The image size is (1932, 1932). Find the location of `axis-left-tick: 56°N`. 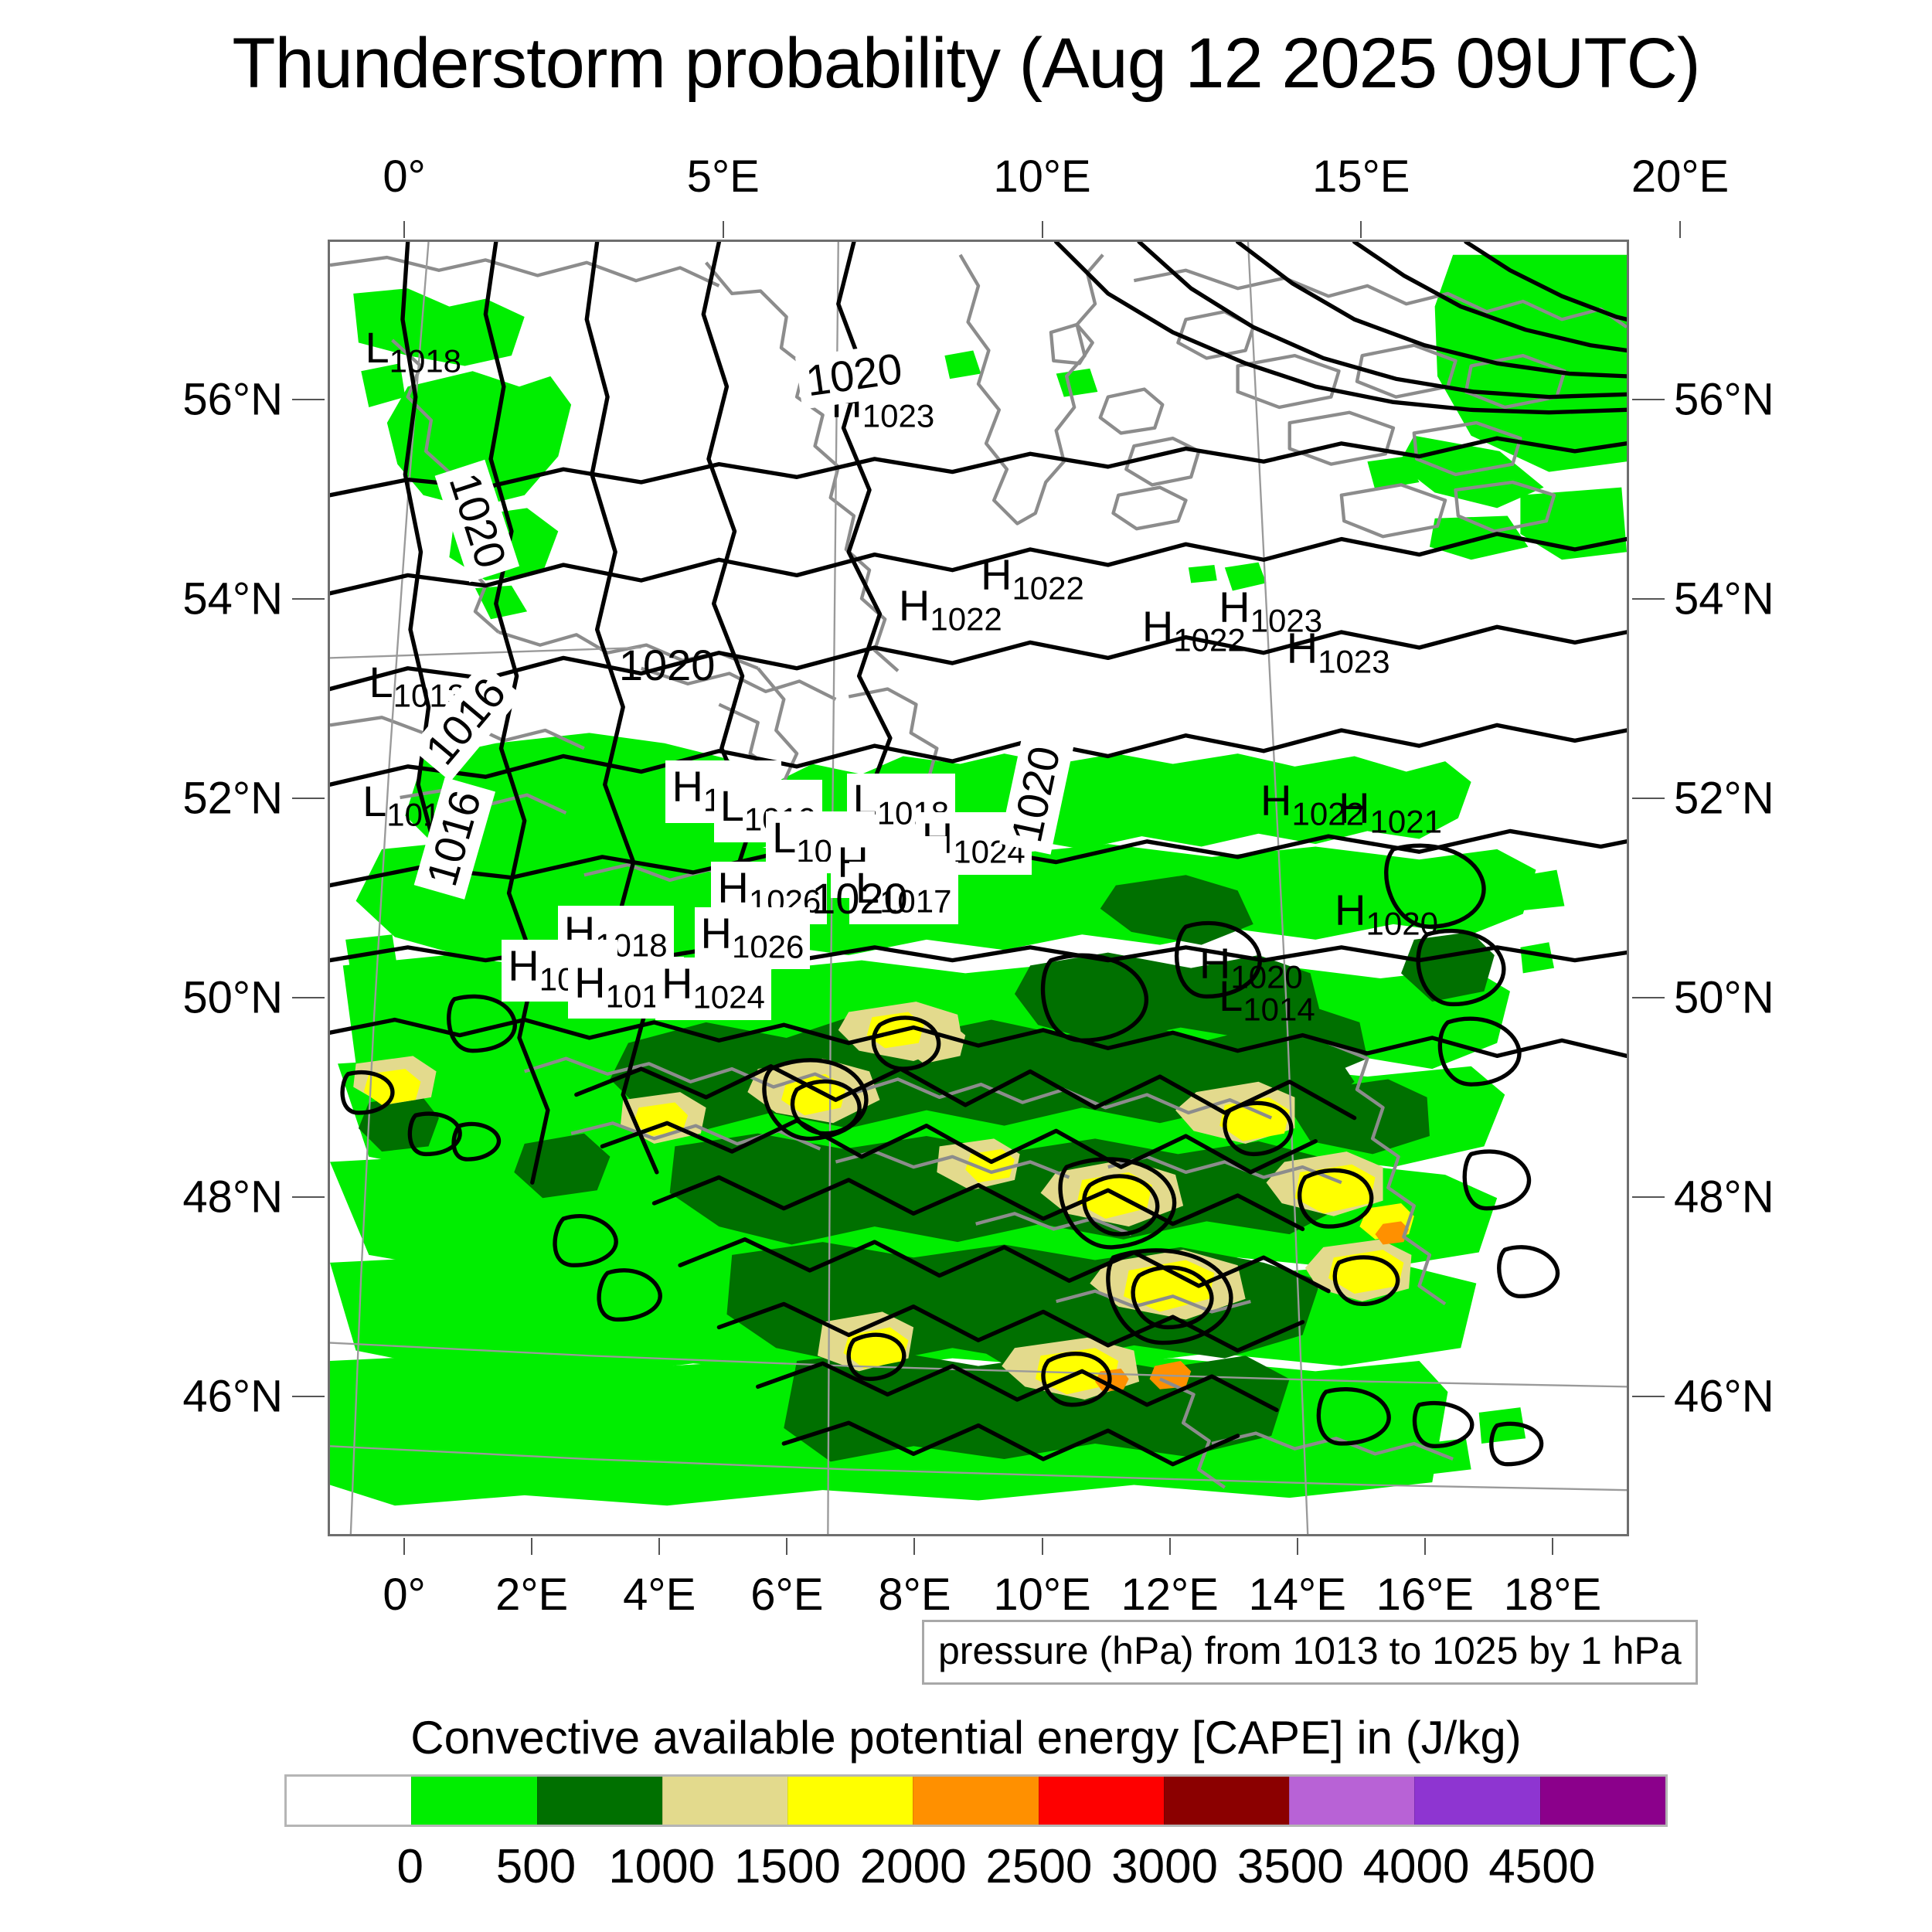

axis-left-tick: 56°N is located at coordinates (232, 400).